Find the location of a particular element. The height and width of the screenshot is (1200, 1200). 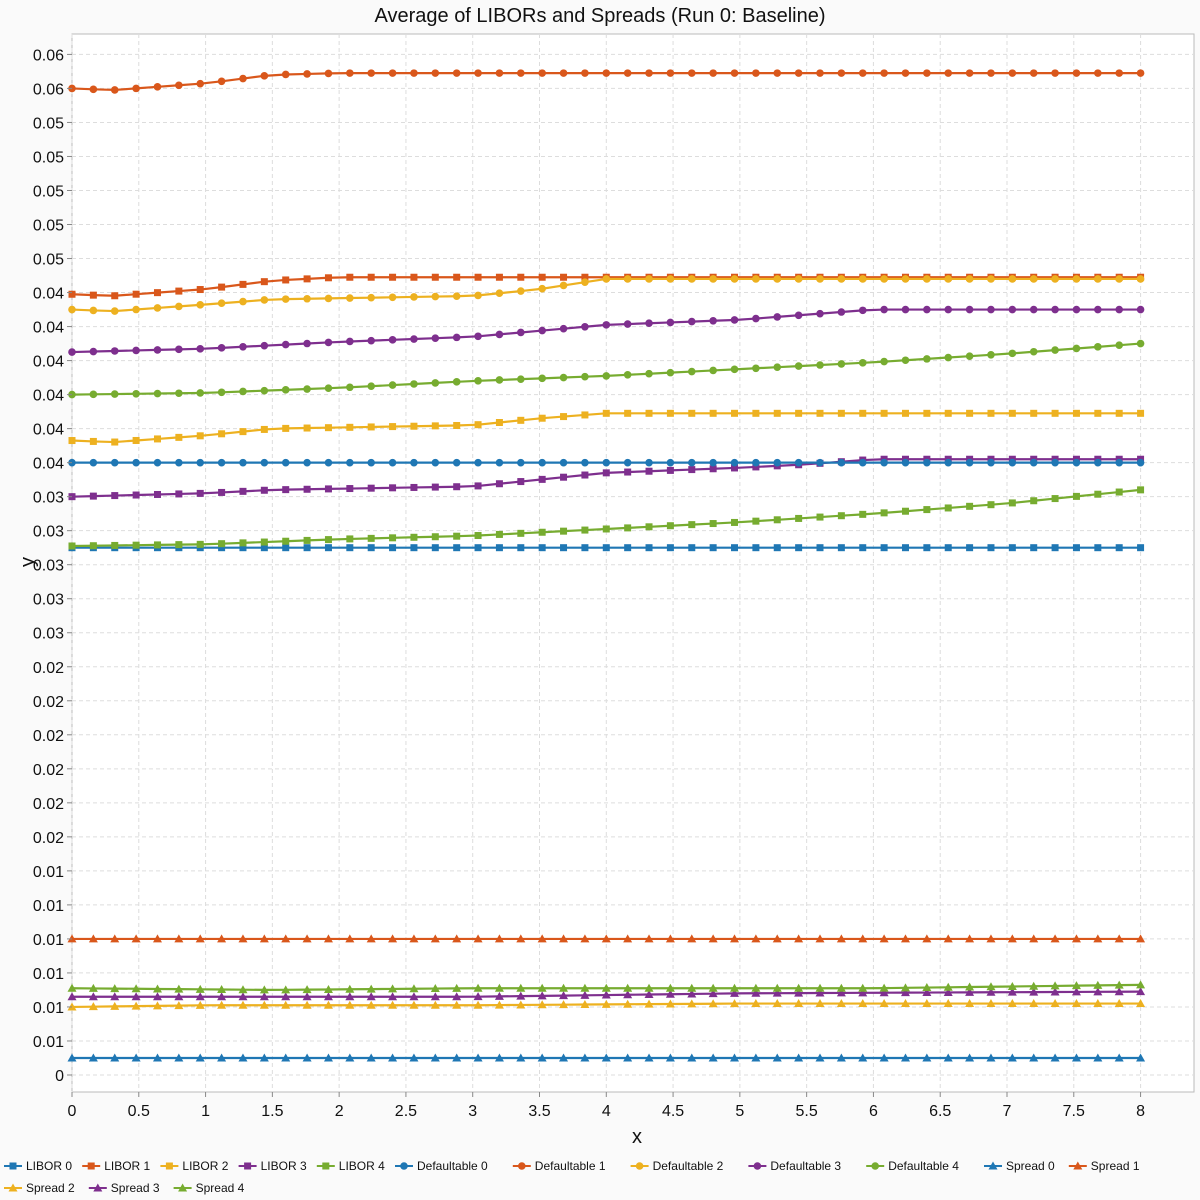

y-tick-label: 0.02 is located at coordinates (48, 736).